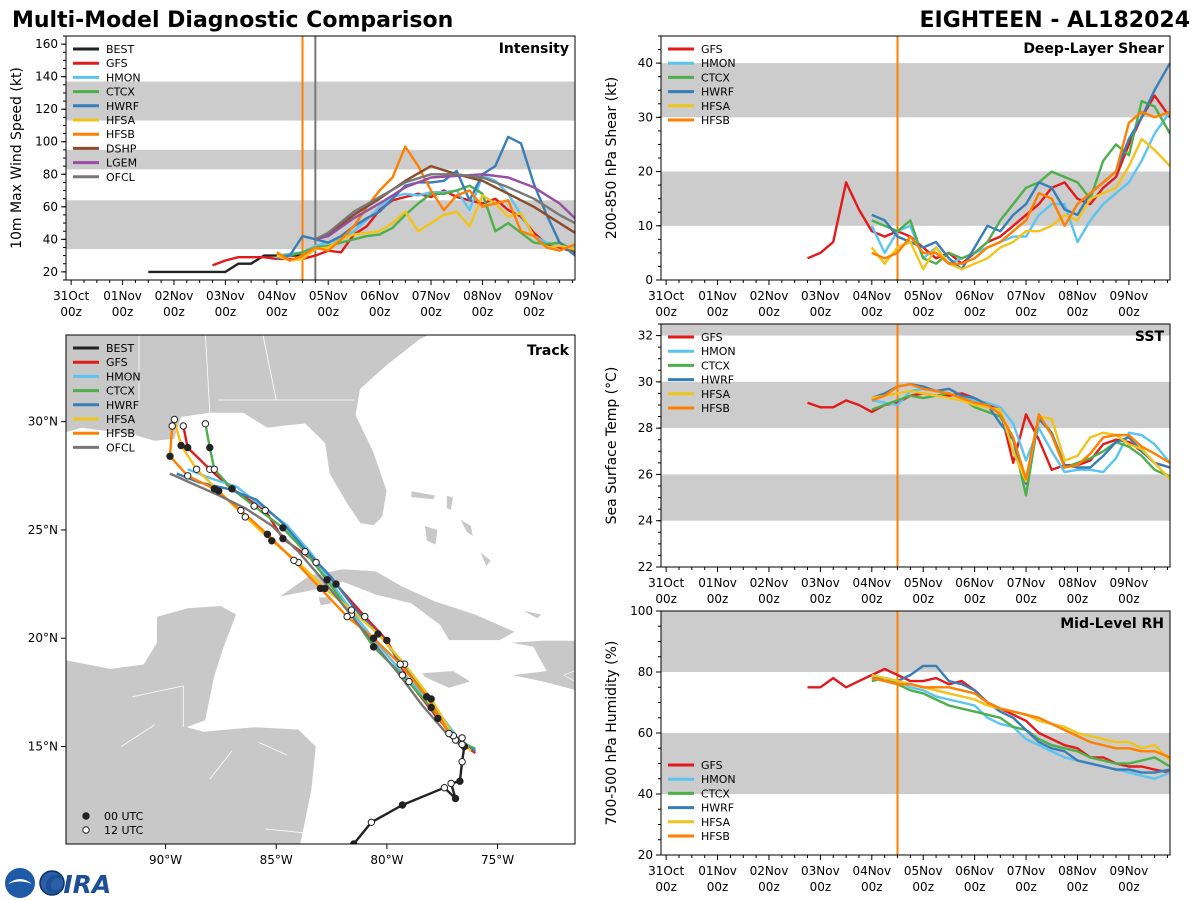  I want to click on y-tick-label: 10, so click(645, 226).